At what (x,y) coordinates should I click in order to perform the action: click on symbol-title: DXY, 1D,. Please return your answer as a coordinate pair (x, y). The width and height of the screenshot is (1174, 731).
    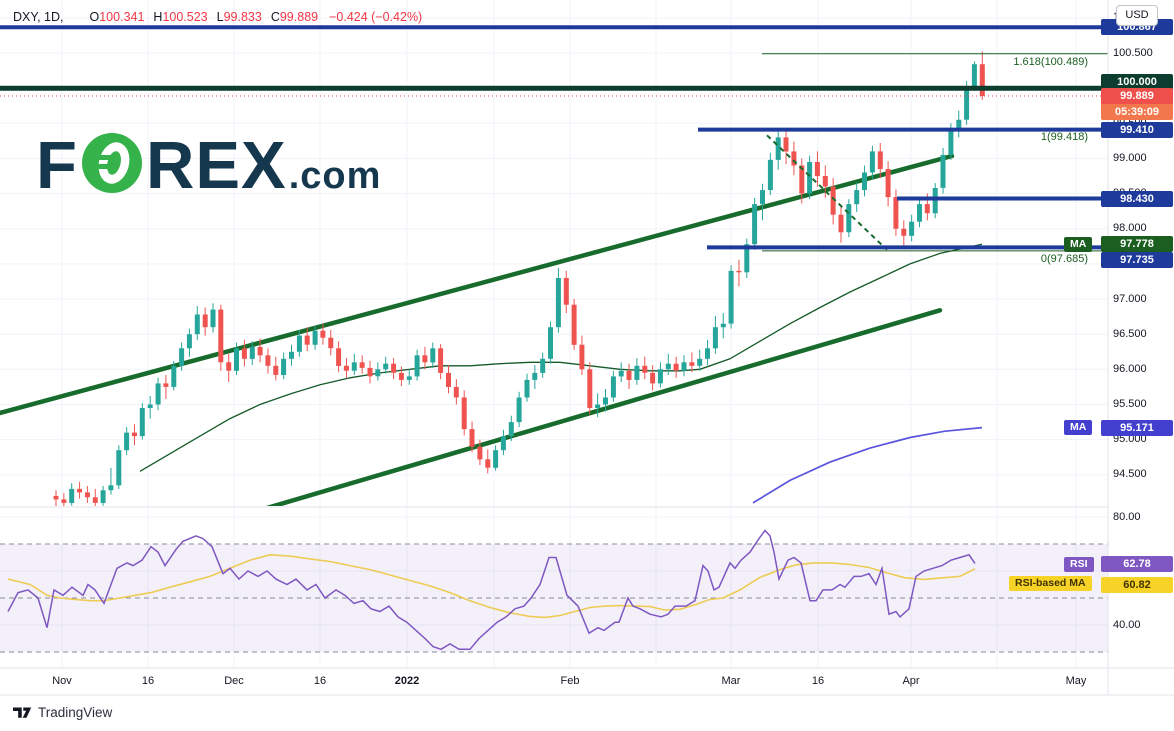
    Looking at the image, I should click on (38, 17).